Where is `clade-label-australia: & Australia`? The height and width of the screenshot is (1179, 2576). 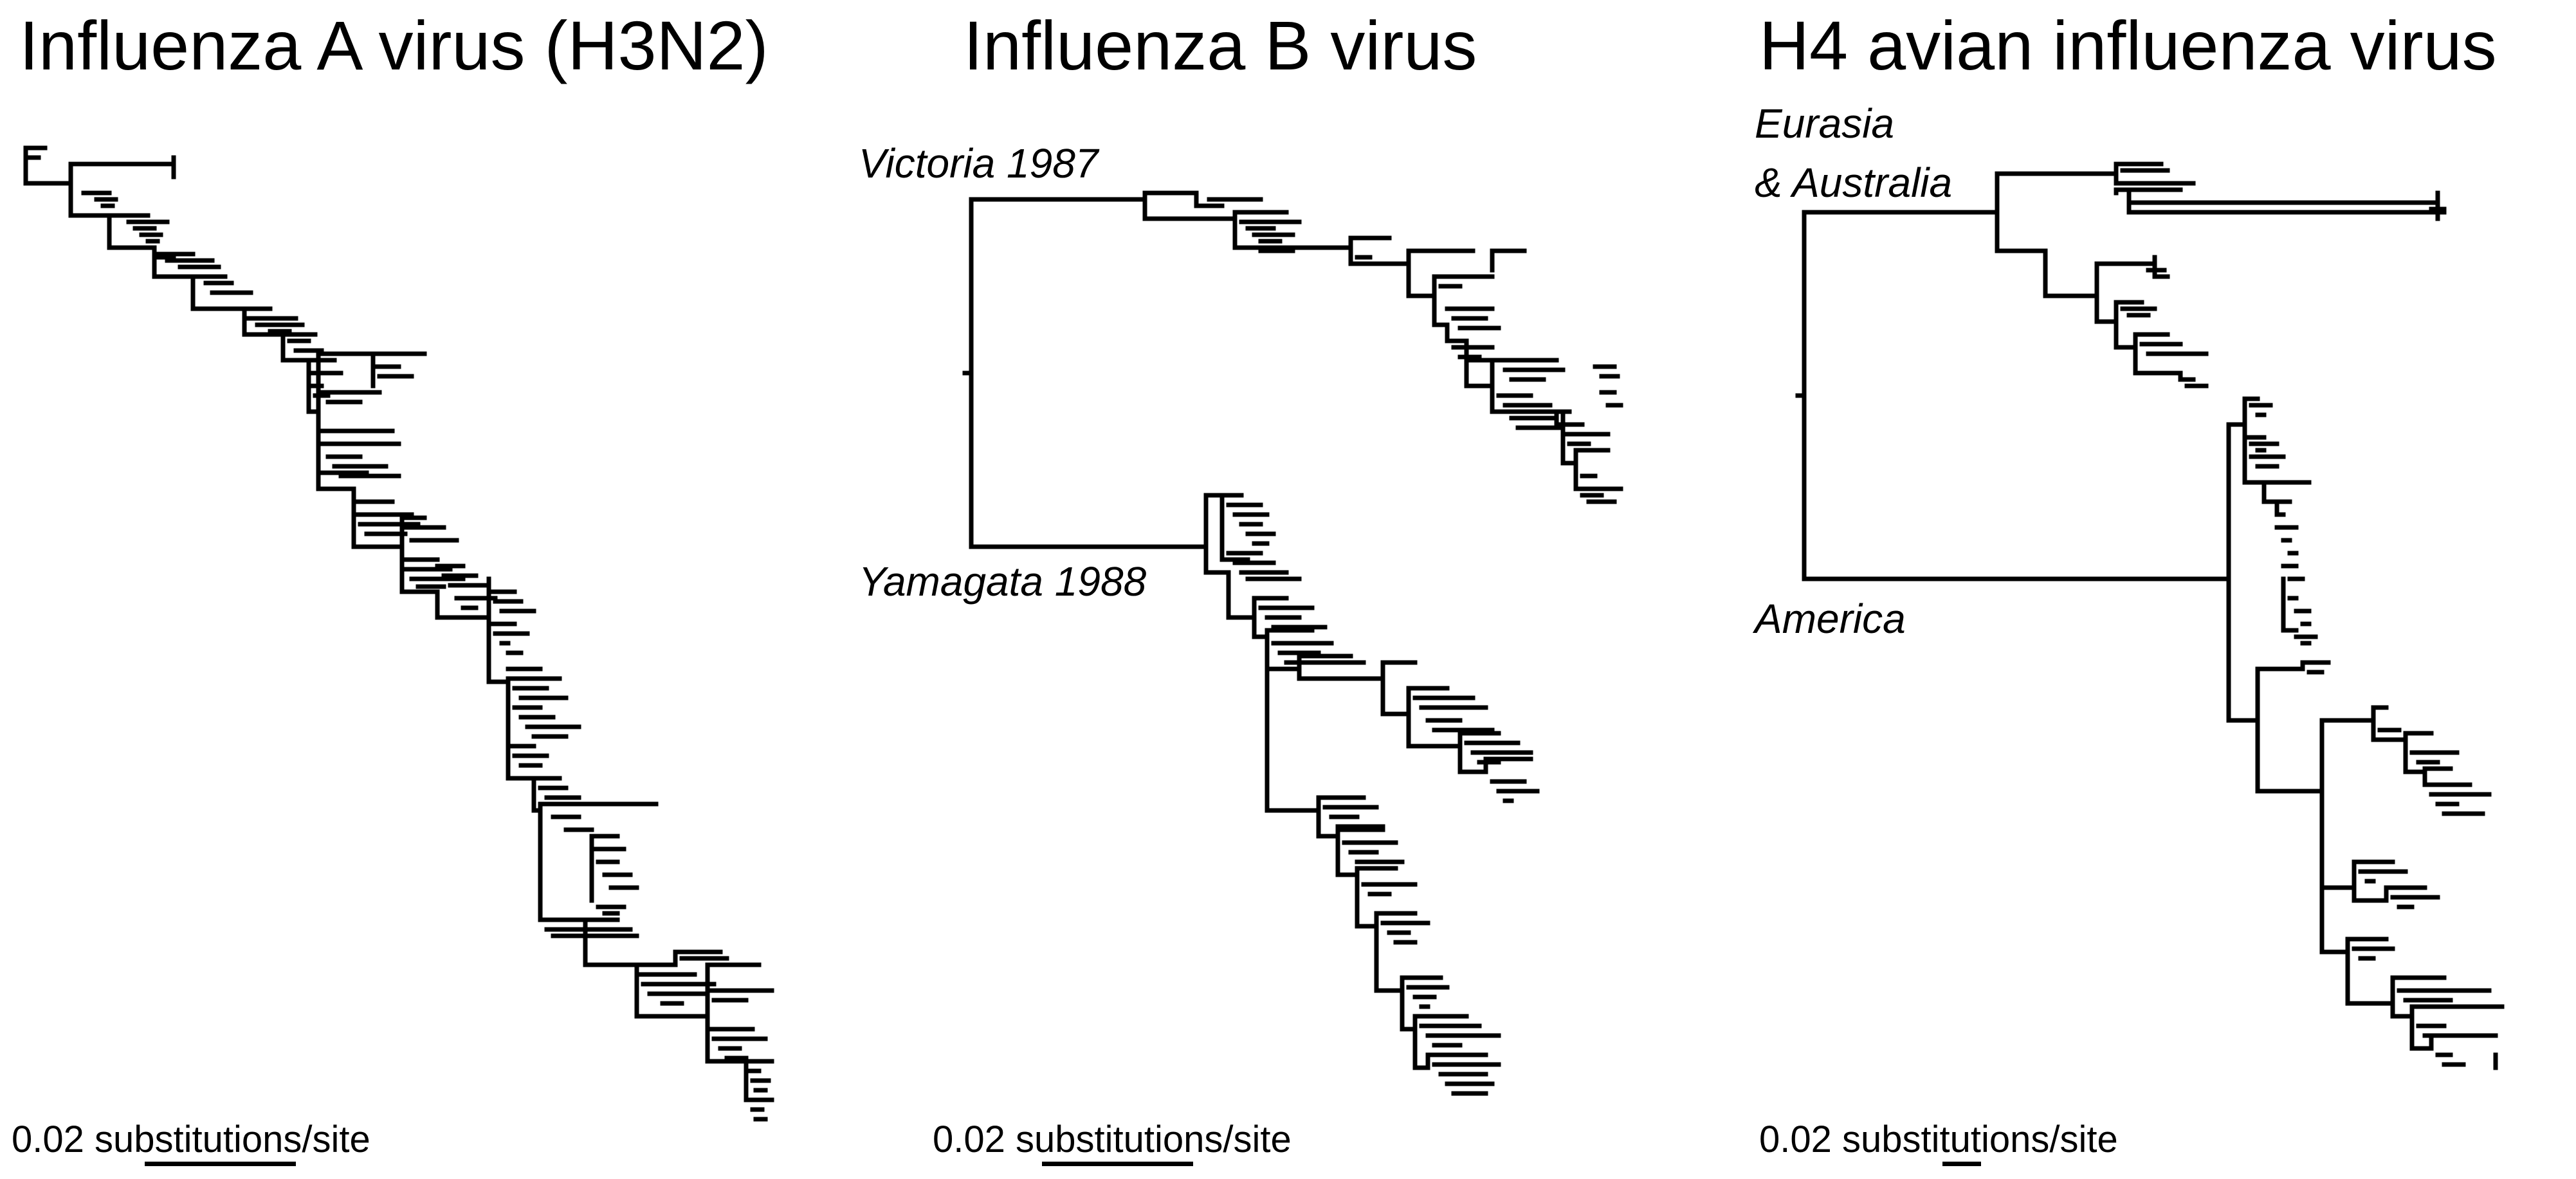 clade-label-australia: & Australia is located at coordinates (1854, 183).